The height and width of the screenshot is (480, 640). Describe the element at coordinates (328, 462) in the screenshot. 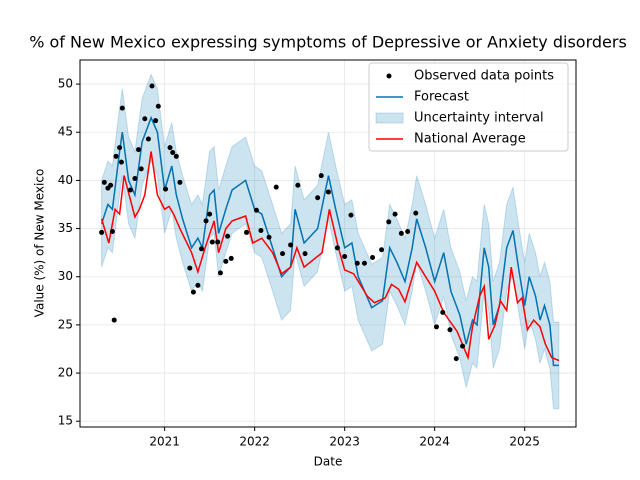

I see `x-axis-label: Date` at that location.